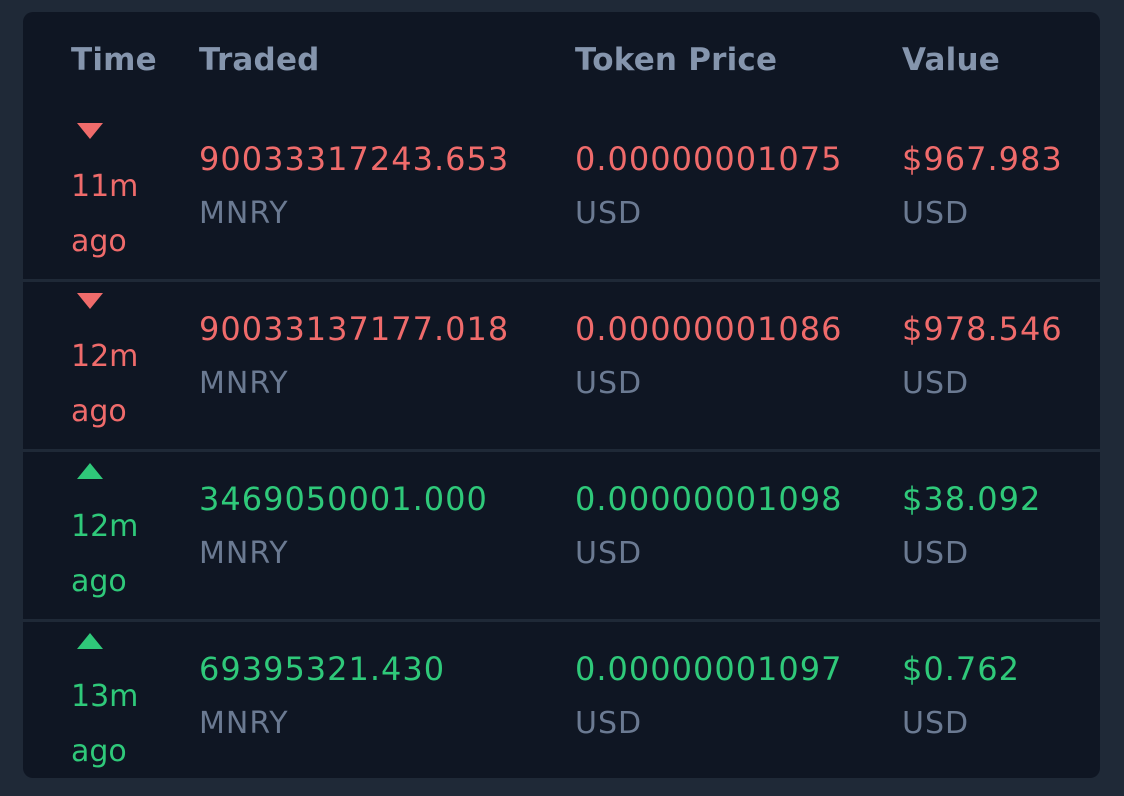 The image size is (1124, 796). I want to click on header-token-price: Token Price, so click(676, 60).